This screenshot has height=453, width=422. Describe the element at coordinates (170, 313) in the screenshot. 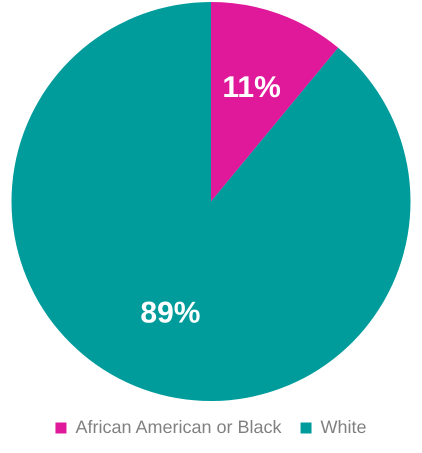

I see `data-label: 89%` at that location.